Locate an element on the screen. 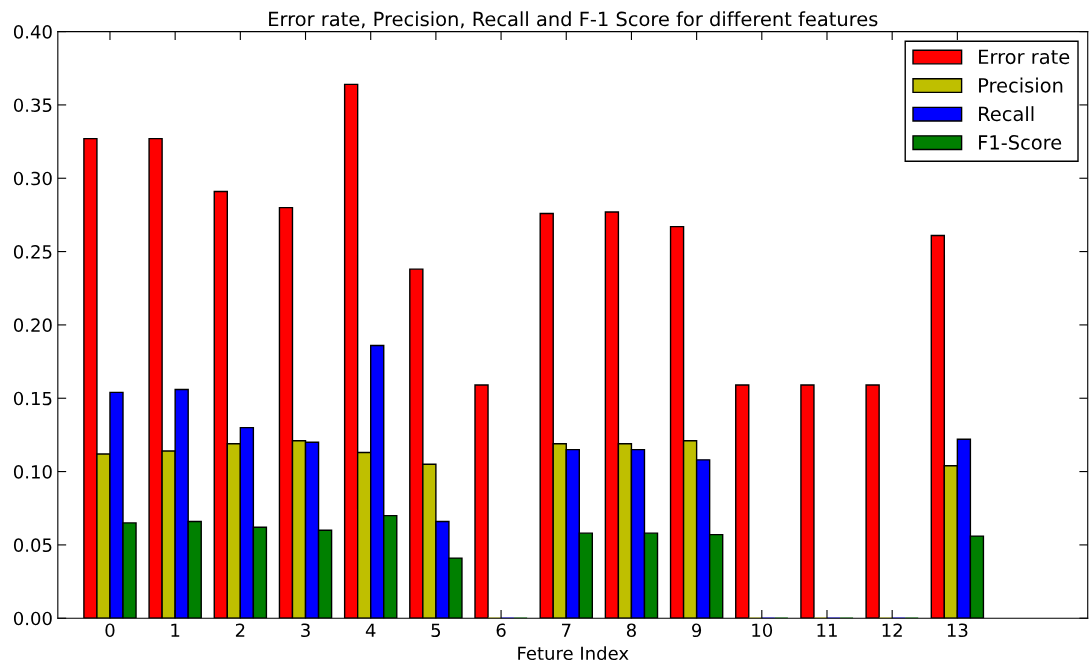  legend-label: Recall is located at coordinates (1006, 114).